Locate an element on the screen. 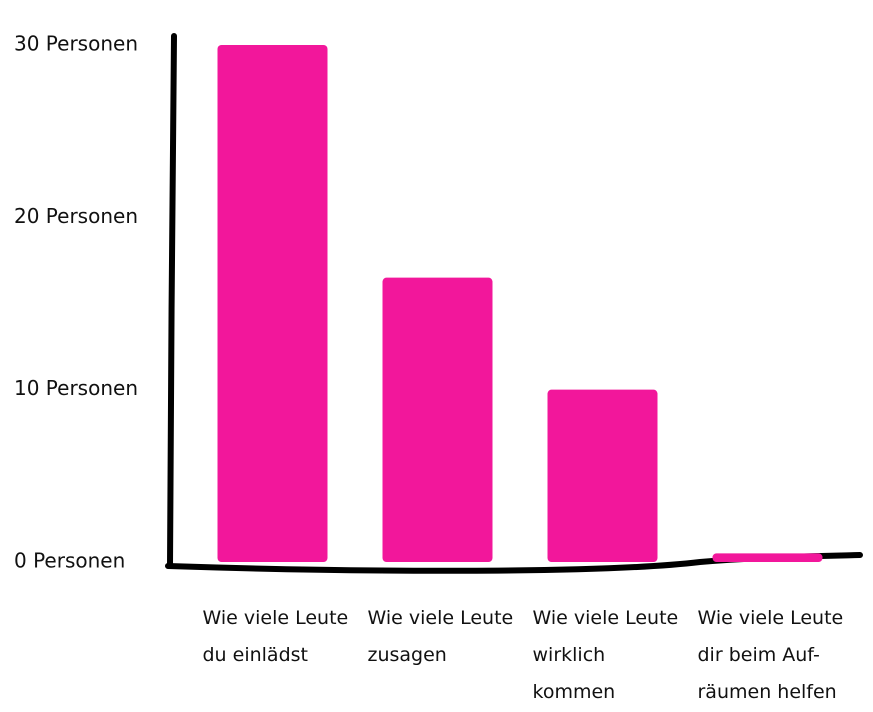 This screenshot has width=873, height=712. y-tick-label: 20 Personen is located at coordinates (76, 216).